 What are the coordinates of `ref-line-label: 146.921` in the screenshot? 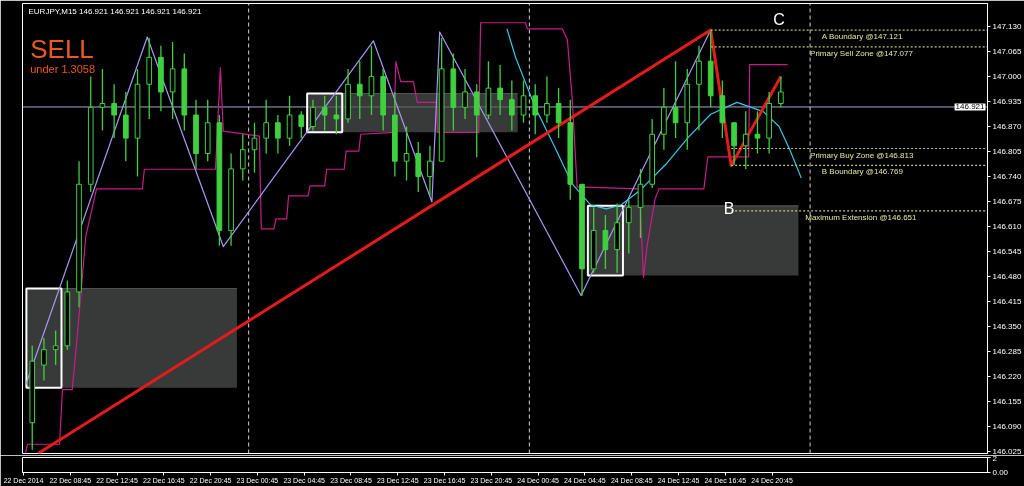 It's located at (970, 107).